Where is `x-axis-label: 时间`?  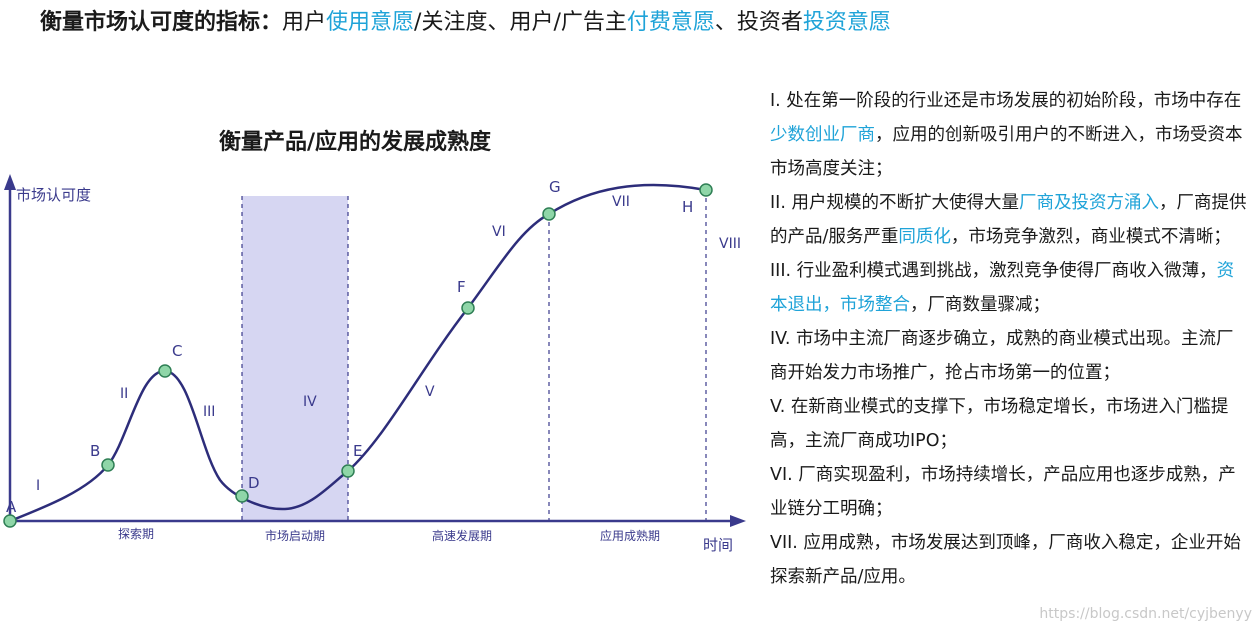
x-axis-label: 时间 is located at coordinates (718, 545).